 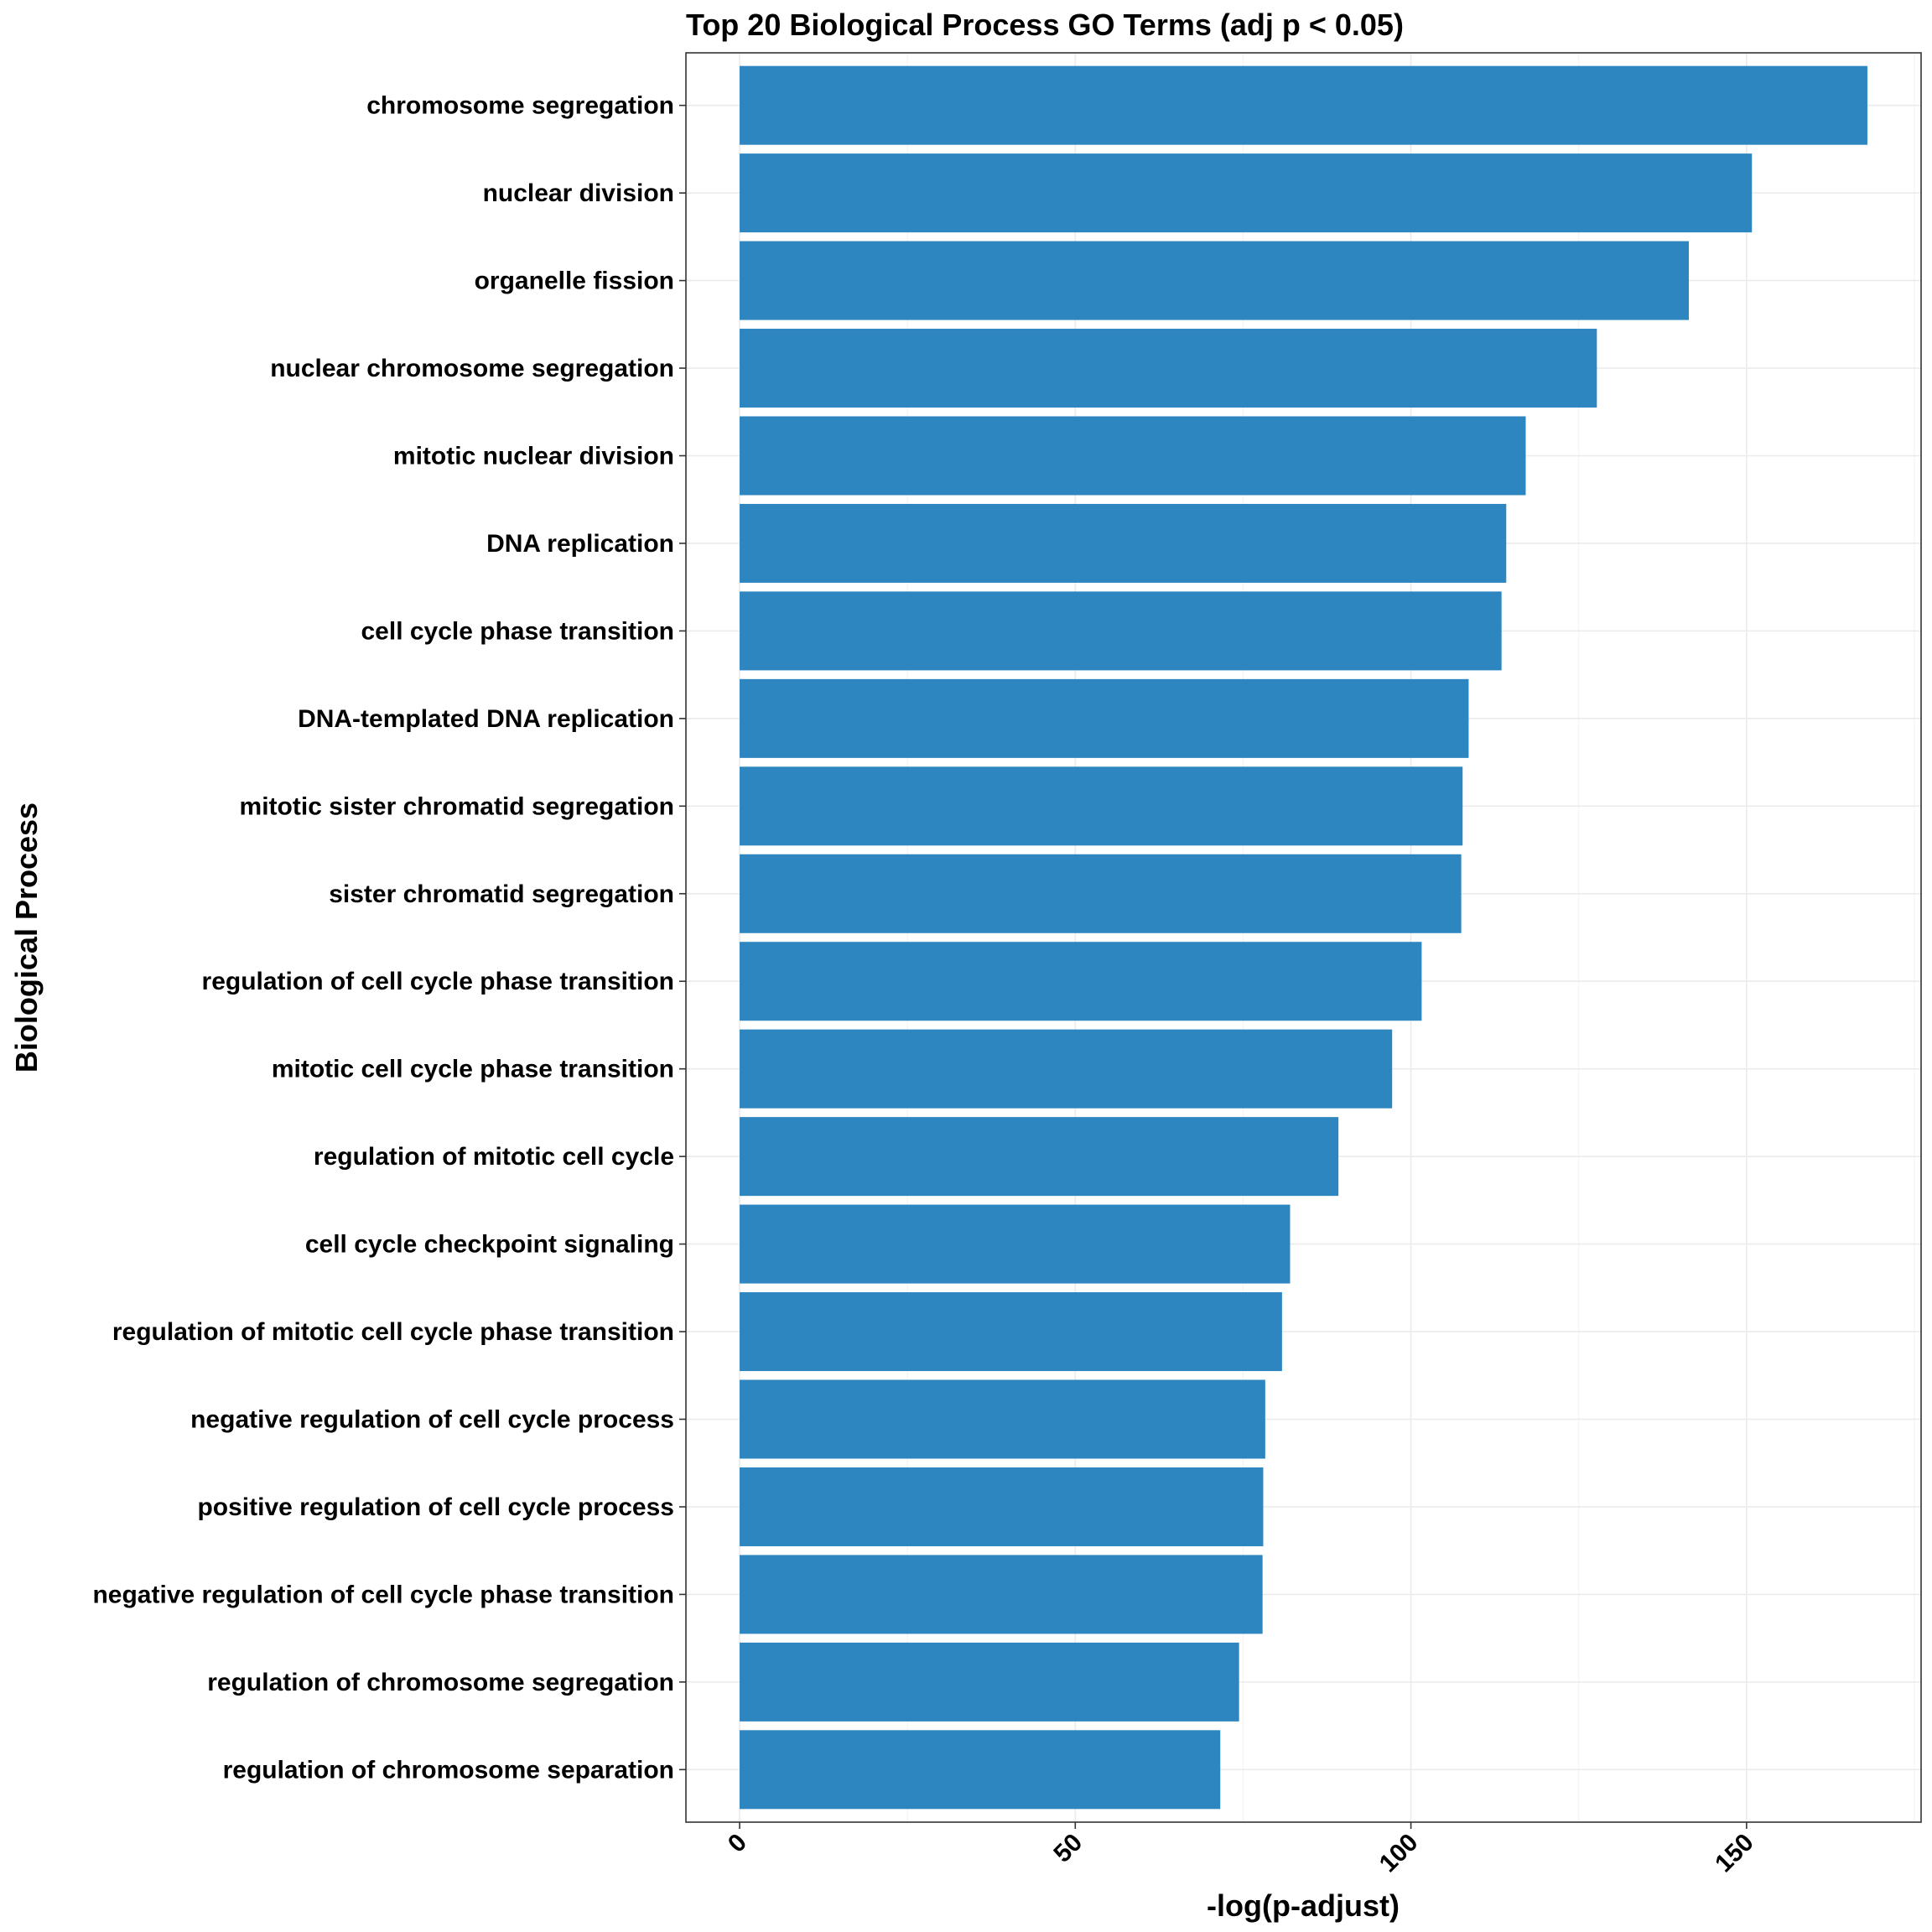 What do you see at coordinates (472, 368) in the screenshot?
I see `category-label: nuclear chromosome segregation` at bounding box center [472, 368].